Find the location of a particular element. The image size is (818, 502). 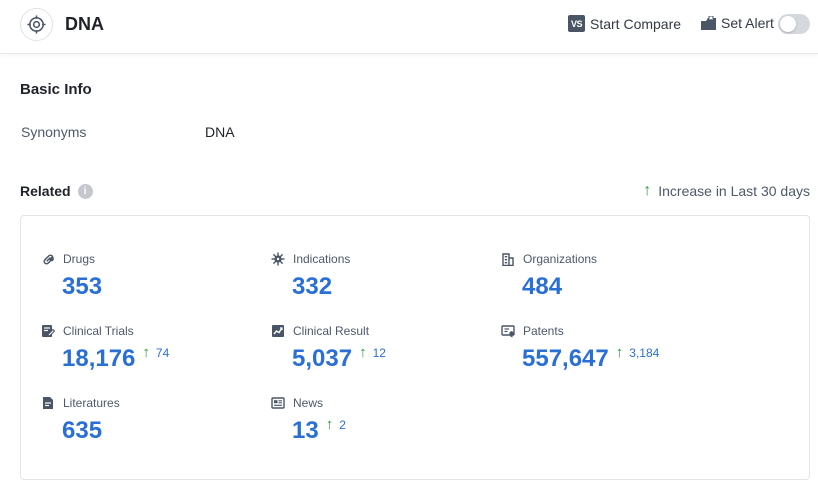

set-alert-button: Set Alert is located at coordinates (737, 23).